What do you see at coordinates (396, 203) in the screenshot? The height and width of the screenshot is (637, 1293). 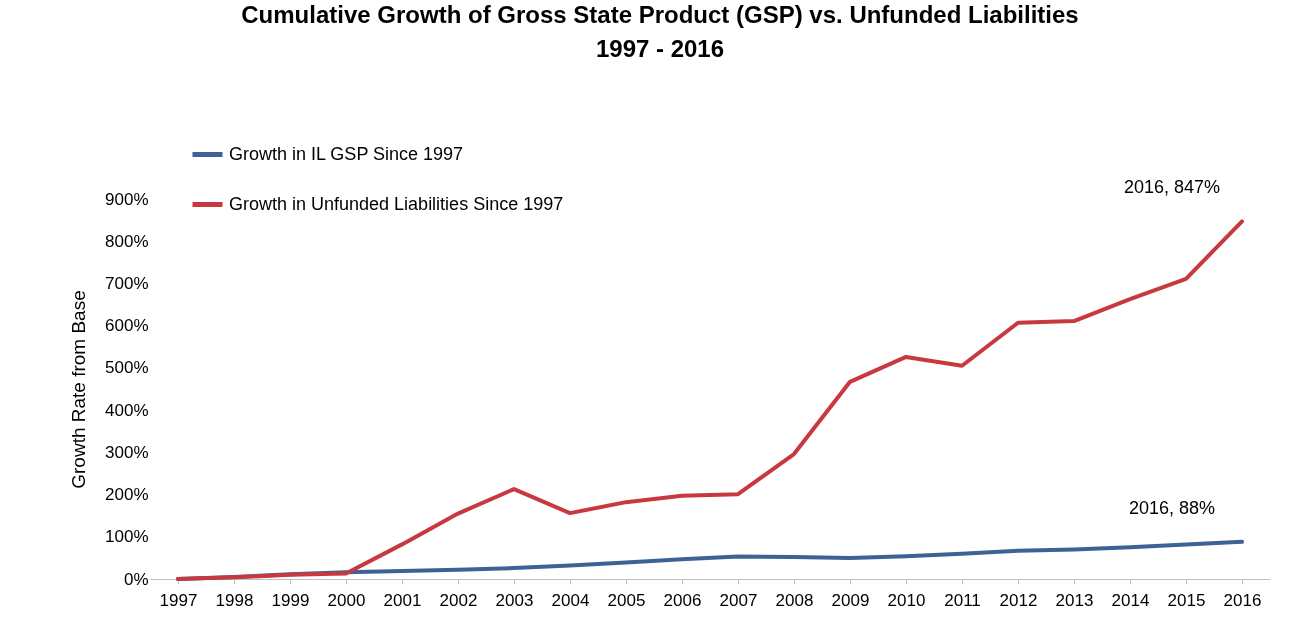 I see `legend-label: Growth in Unfunded Liabilities Since 1997` at bounding box center [396, 203].